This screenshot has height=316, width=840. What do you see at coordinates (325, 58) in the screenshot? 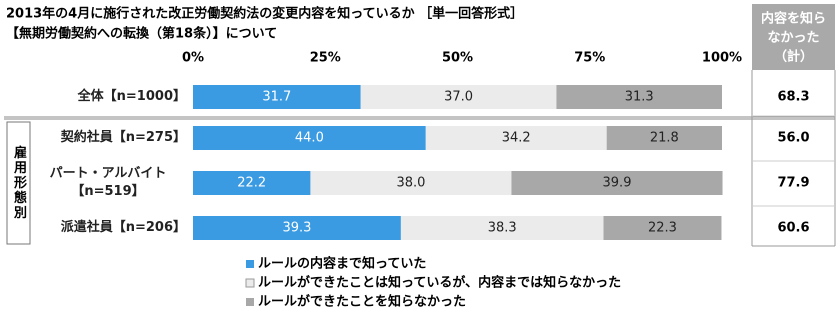
I see `x-tick-label: 25%` at bounding box center [325, 58].